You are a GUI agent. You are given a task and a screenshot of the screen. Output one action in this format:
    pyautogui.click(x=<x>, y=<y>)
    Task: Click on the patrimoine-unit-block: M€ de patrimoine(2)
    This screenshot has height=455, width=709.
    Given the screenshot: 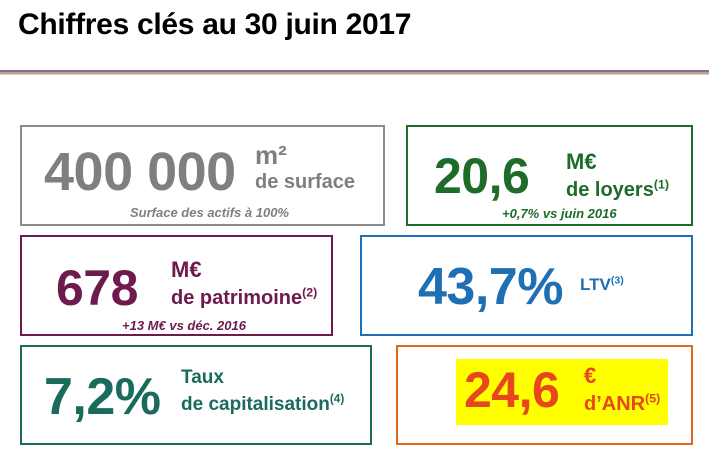 What is the action you would take?
    pyautogui.click(x=244, y=283)
    